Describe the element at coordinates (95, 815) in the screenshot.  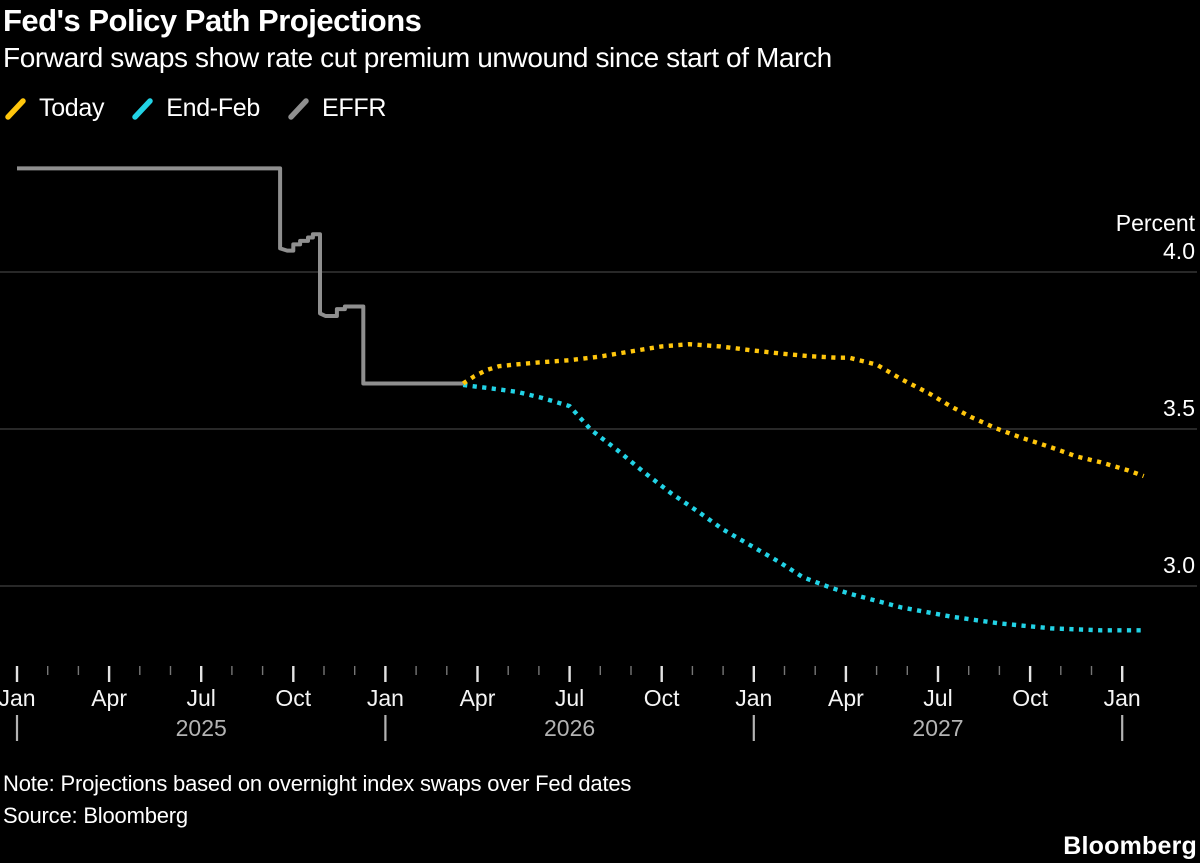
I see `source-line: Source: Bloomberg` at that location.